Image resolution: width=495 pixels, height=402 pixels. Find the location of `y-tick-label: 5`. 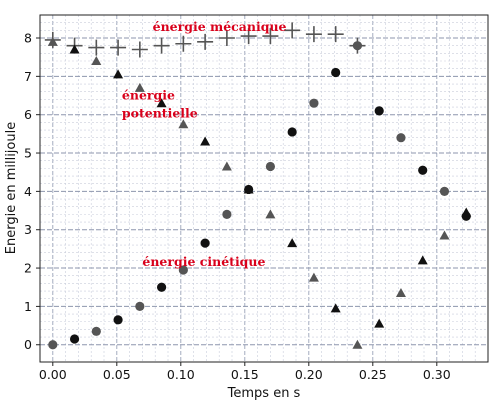

y-tick-label: 5 is located at coordinates (28, 153).